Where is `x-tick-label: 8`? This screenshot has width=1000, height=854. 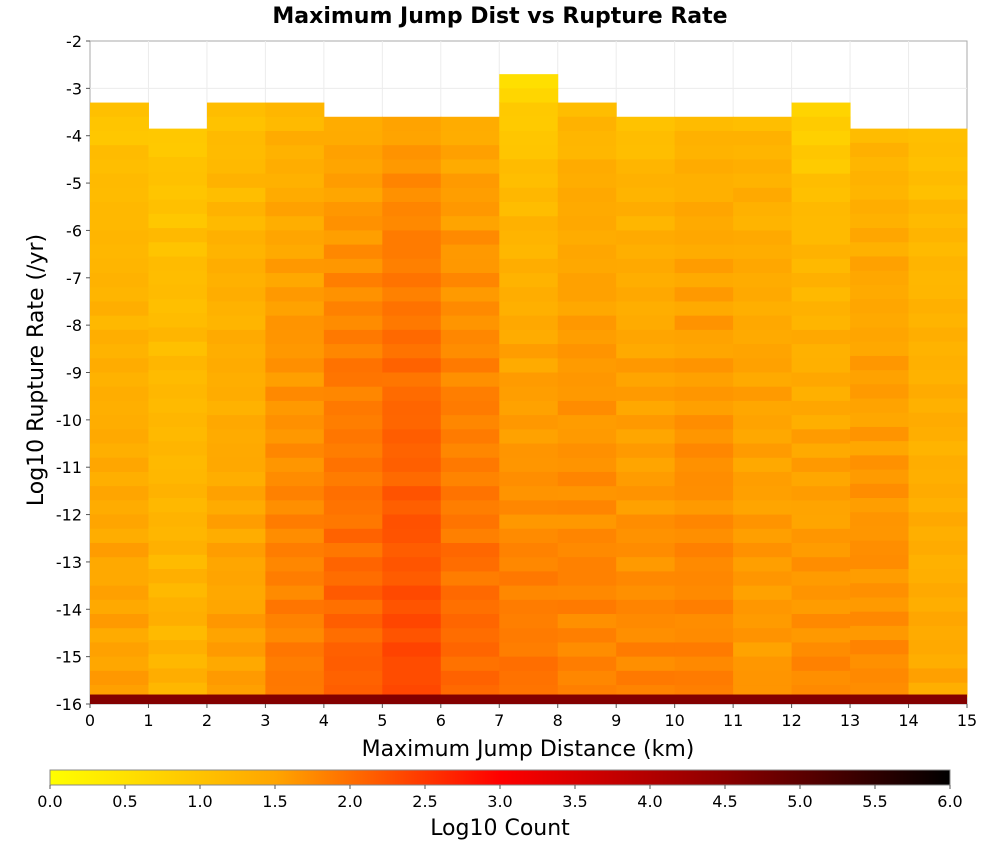 x-tick-label: 8 is located at coordinates (558, 720).